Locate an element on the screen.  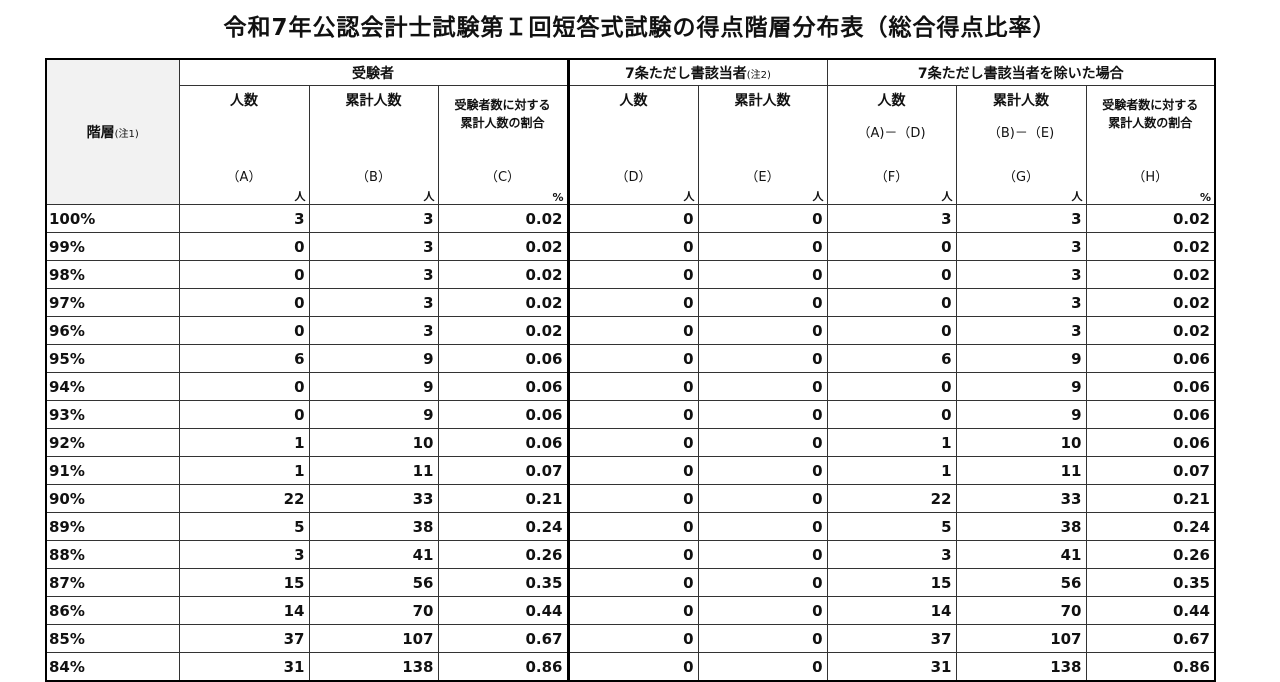
row-label: 90% is located at coordinates (112, 498).